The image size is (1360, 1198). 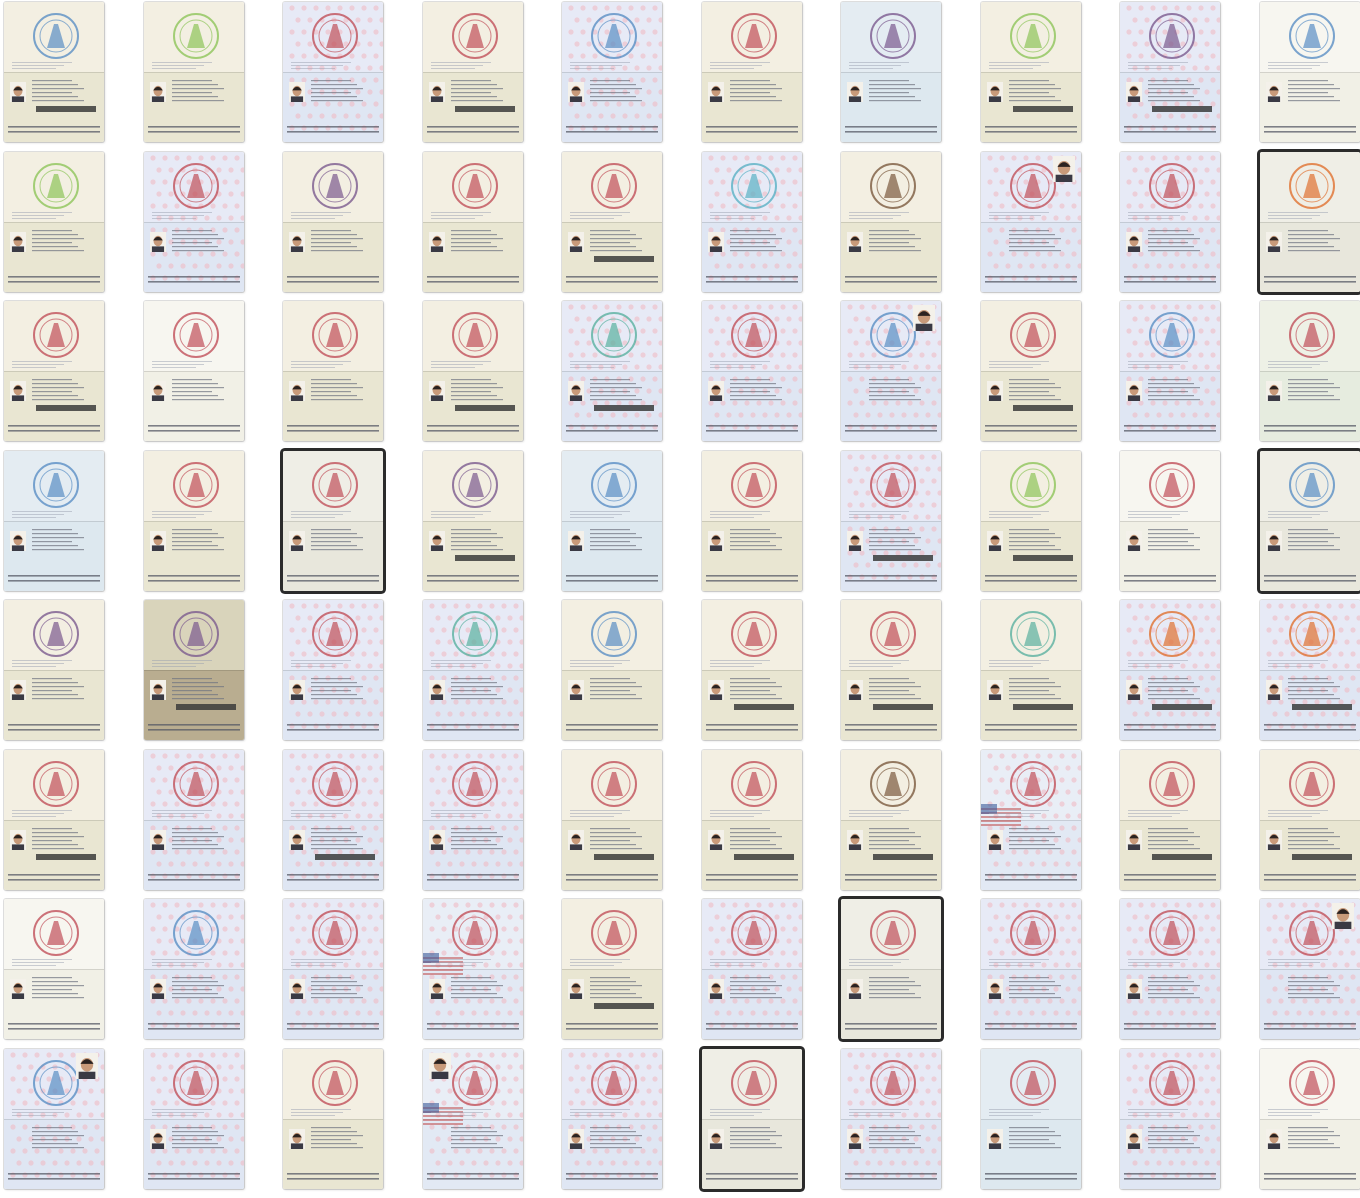 I want to click on flag-stripe, so click(x=1000, y=808).